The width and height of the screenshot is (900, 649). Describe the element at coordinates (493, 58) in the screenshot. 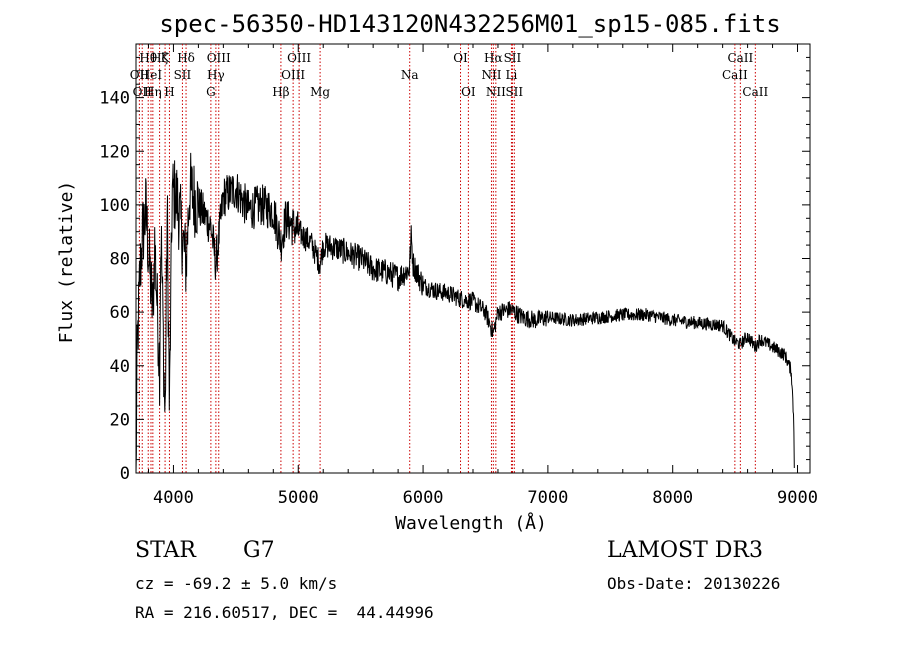

I see `spectral-line-label-21: Hα` at that location.